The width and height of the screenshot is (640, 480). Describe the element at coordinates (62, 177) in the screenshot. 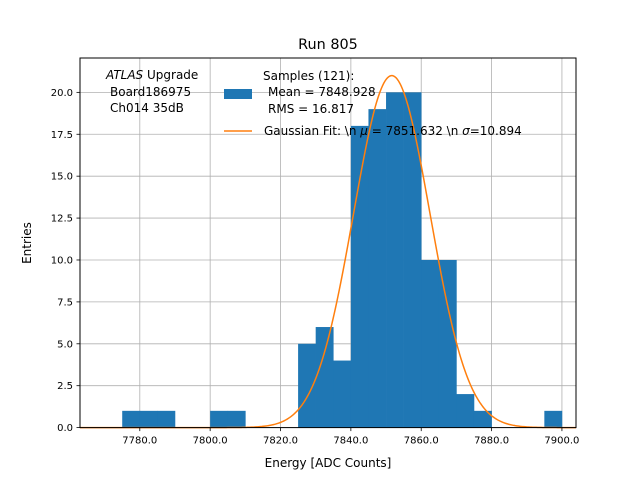

I see `y-tick-label: 15.0` at that location.